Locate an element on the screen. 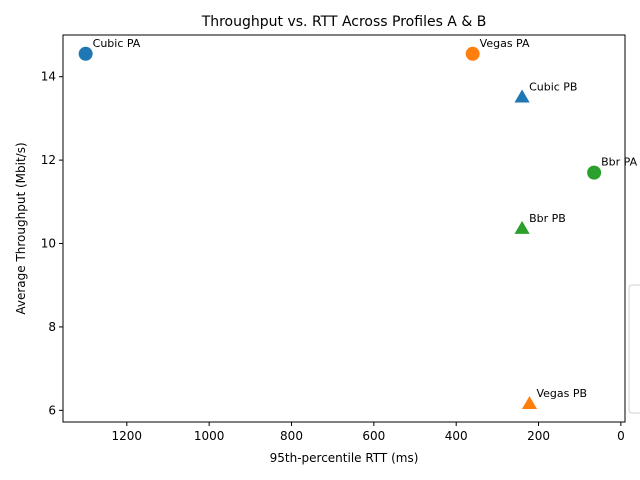 This screenshot has height=480, width=640. point-label: Bbr PA is located at coordinates (619, 162).